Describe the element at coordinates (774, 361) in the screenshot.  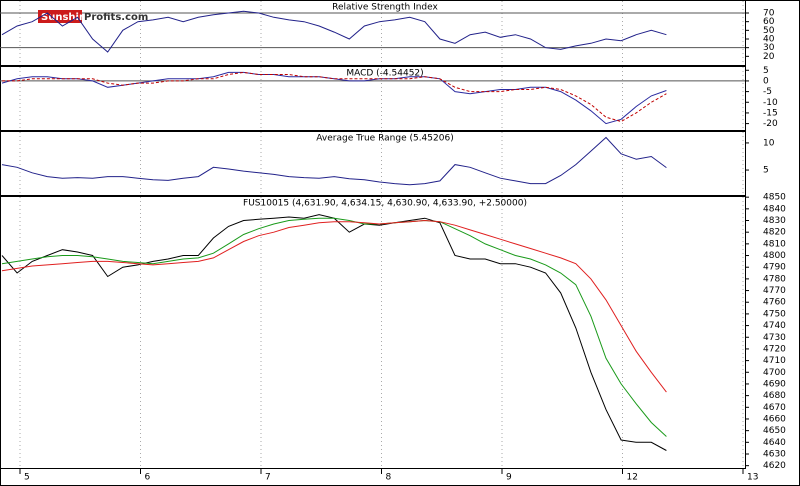
I see `y-tick-label: 4710` at that location.